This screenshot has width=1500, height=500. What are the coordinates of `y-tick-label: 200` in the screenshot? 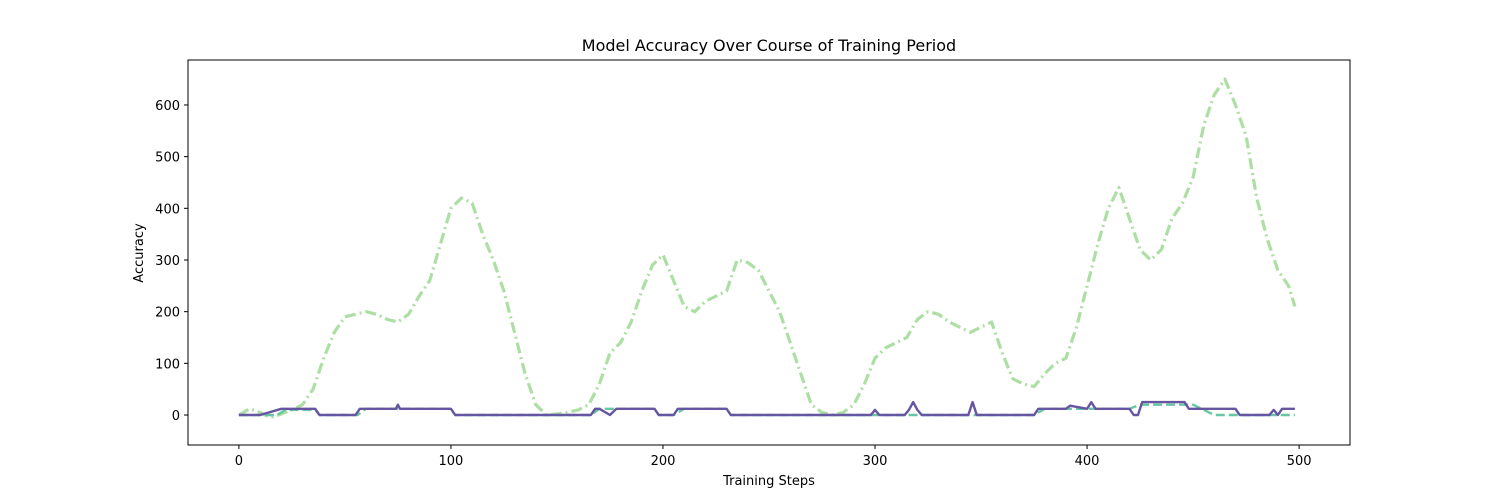 It's located at (167, 313).